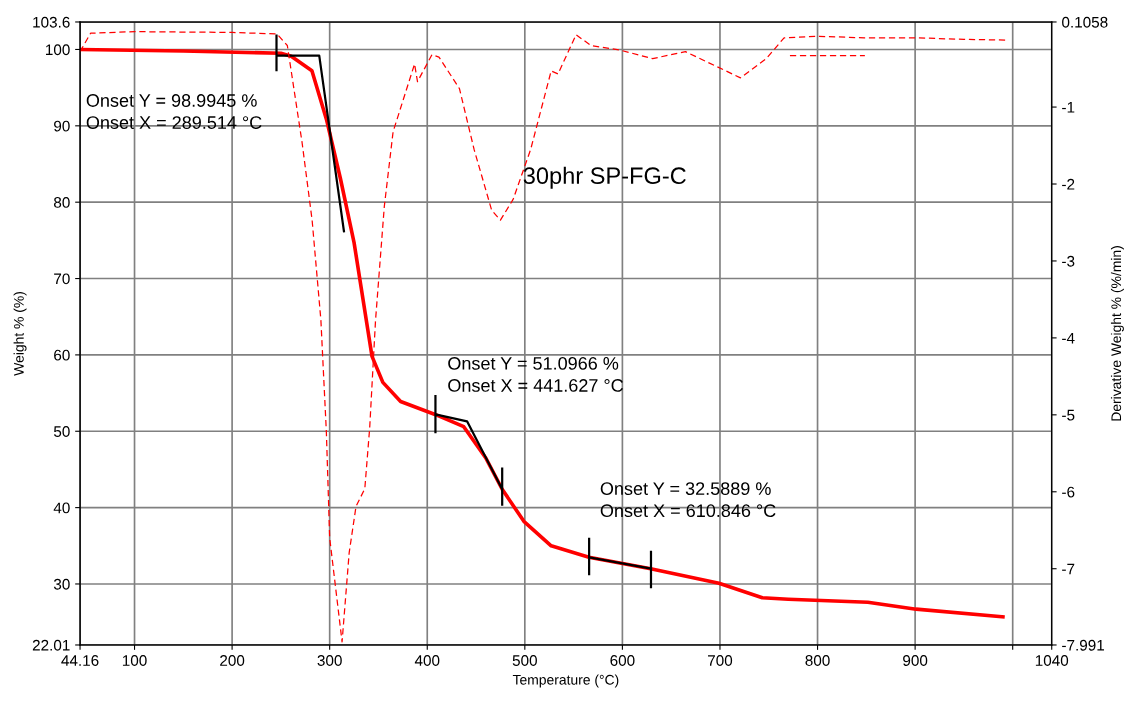 The image size is (1137, 709). I want to click on x-tick-label: 900, so click(915, 660).